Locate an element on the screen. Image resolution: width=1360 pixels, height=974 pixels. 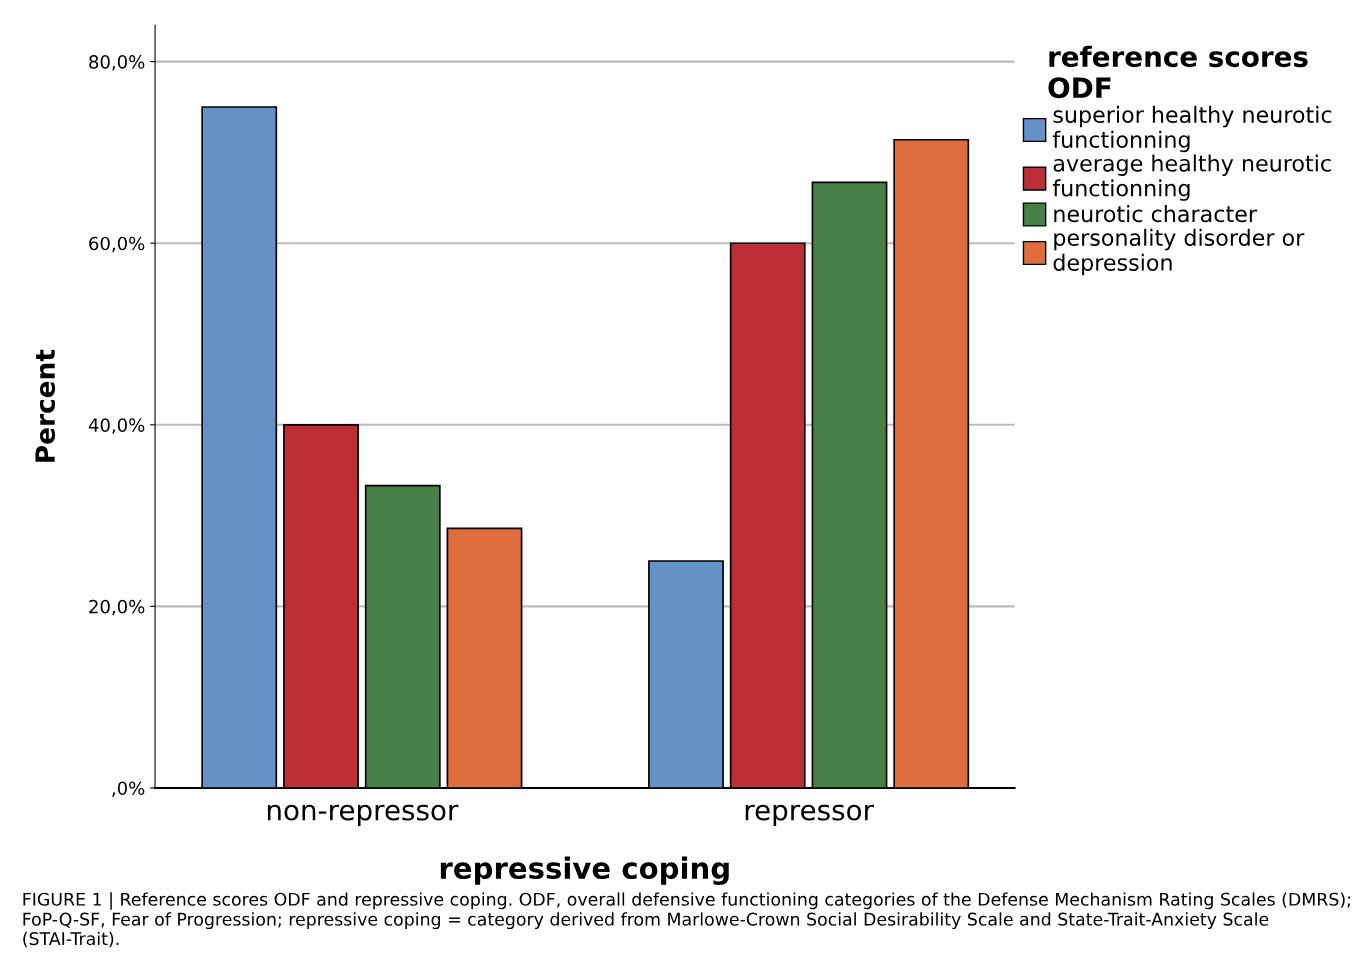
legend-label: personality disorder or depression is located at coordinates (1179, 252).